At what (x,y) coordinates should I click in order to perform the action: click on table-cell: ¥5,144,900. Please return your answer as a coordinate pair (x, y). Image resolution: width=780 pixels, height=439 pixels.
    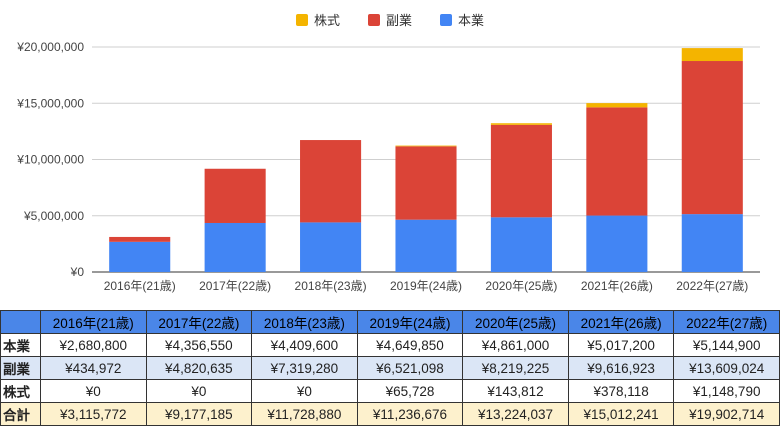
    Looking at the image, I should click on (726, 345).